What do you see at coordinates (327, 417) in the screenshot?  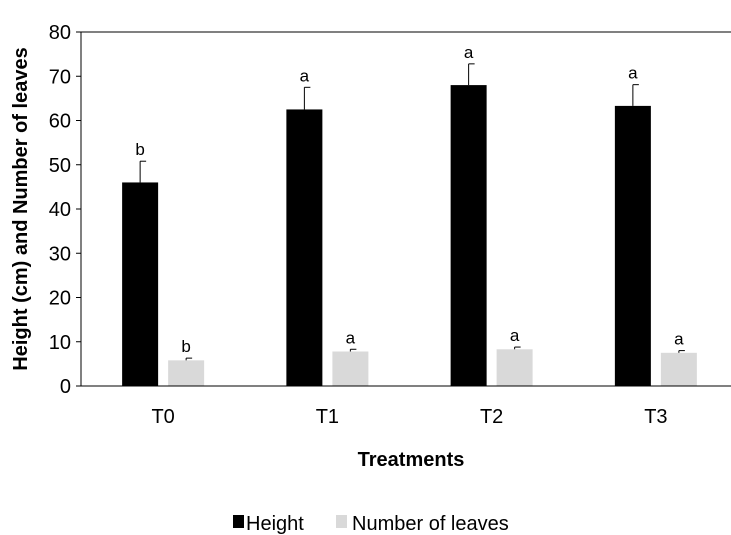 I see `x-tick-label: T1` at bounding box center [327, 417].